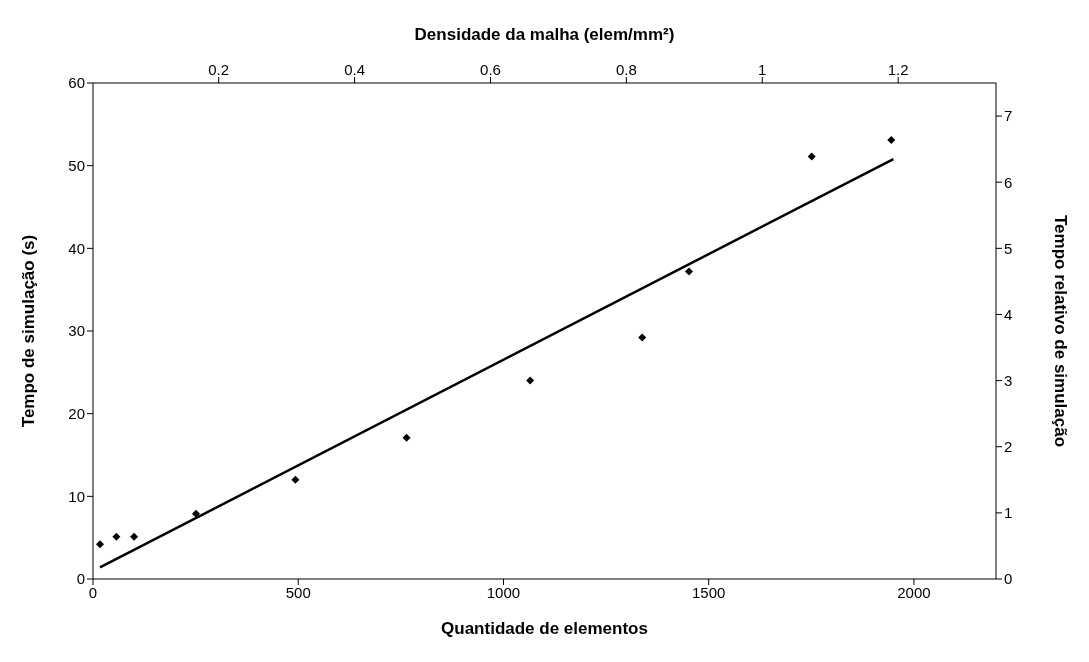 The height and width of the screenshot is (662, 1089). What do you see at coordinates (1008, 116) in the screenshot?
I see `y2-tick-label: 7` at bounding box center [1008, 116].